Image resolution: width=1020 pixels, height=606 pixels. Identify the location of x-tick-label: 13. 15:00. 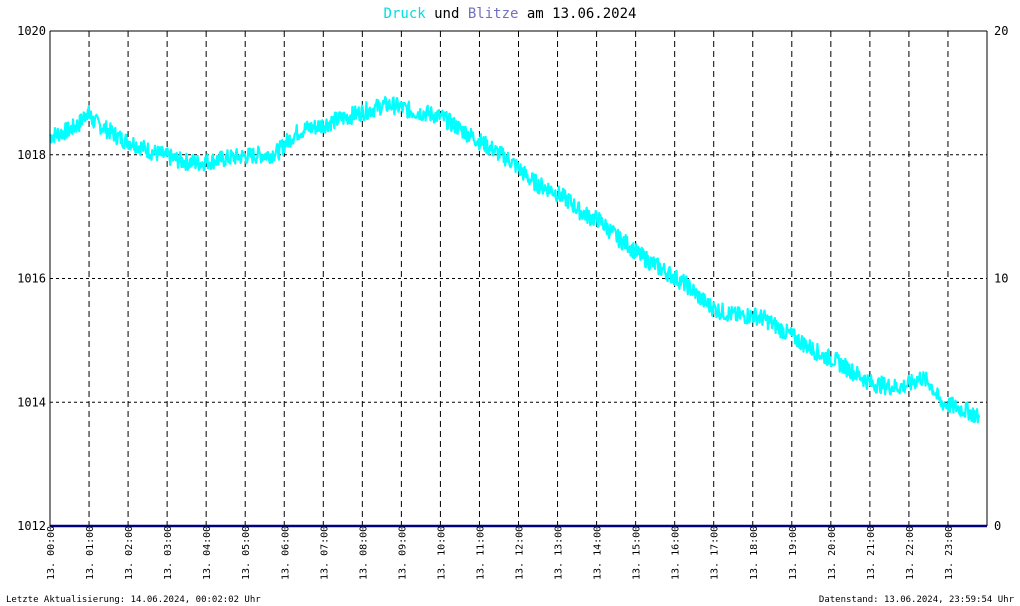
(637, 553).